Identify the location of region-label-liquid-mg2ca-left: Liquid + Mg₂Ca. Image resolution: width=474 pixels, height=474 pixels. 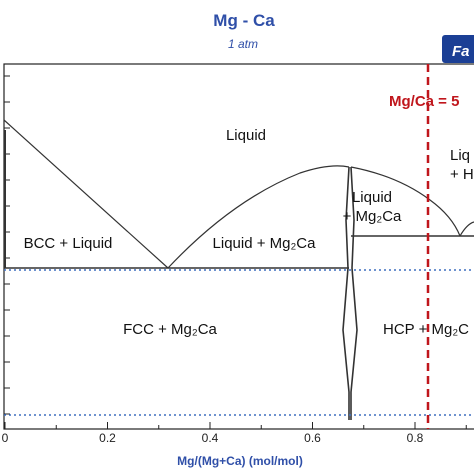
(265, 243).